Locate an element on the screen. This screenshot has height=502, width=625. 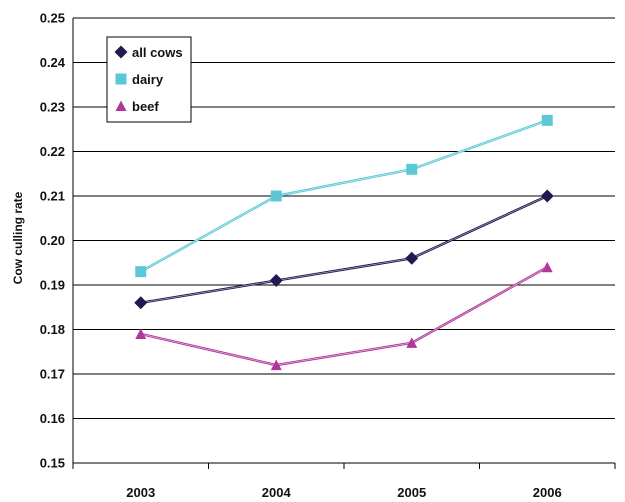
x-tick-labels: 2003 2004 2005 2006 is located at coordinates (343, 492).